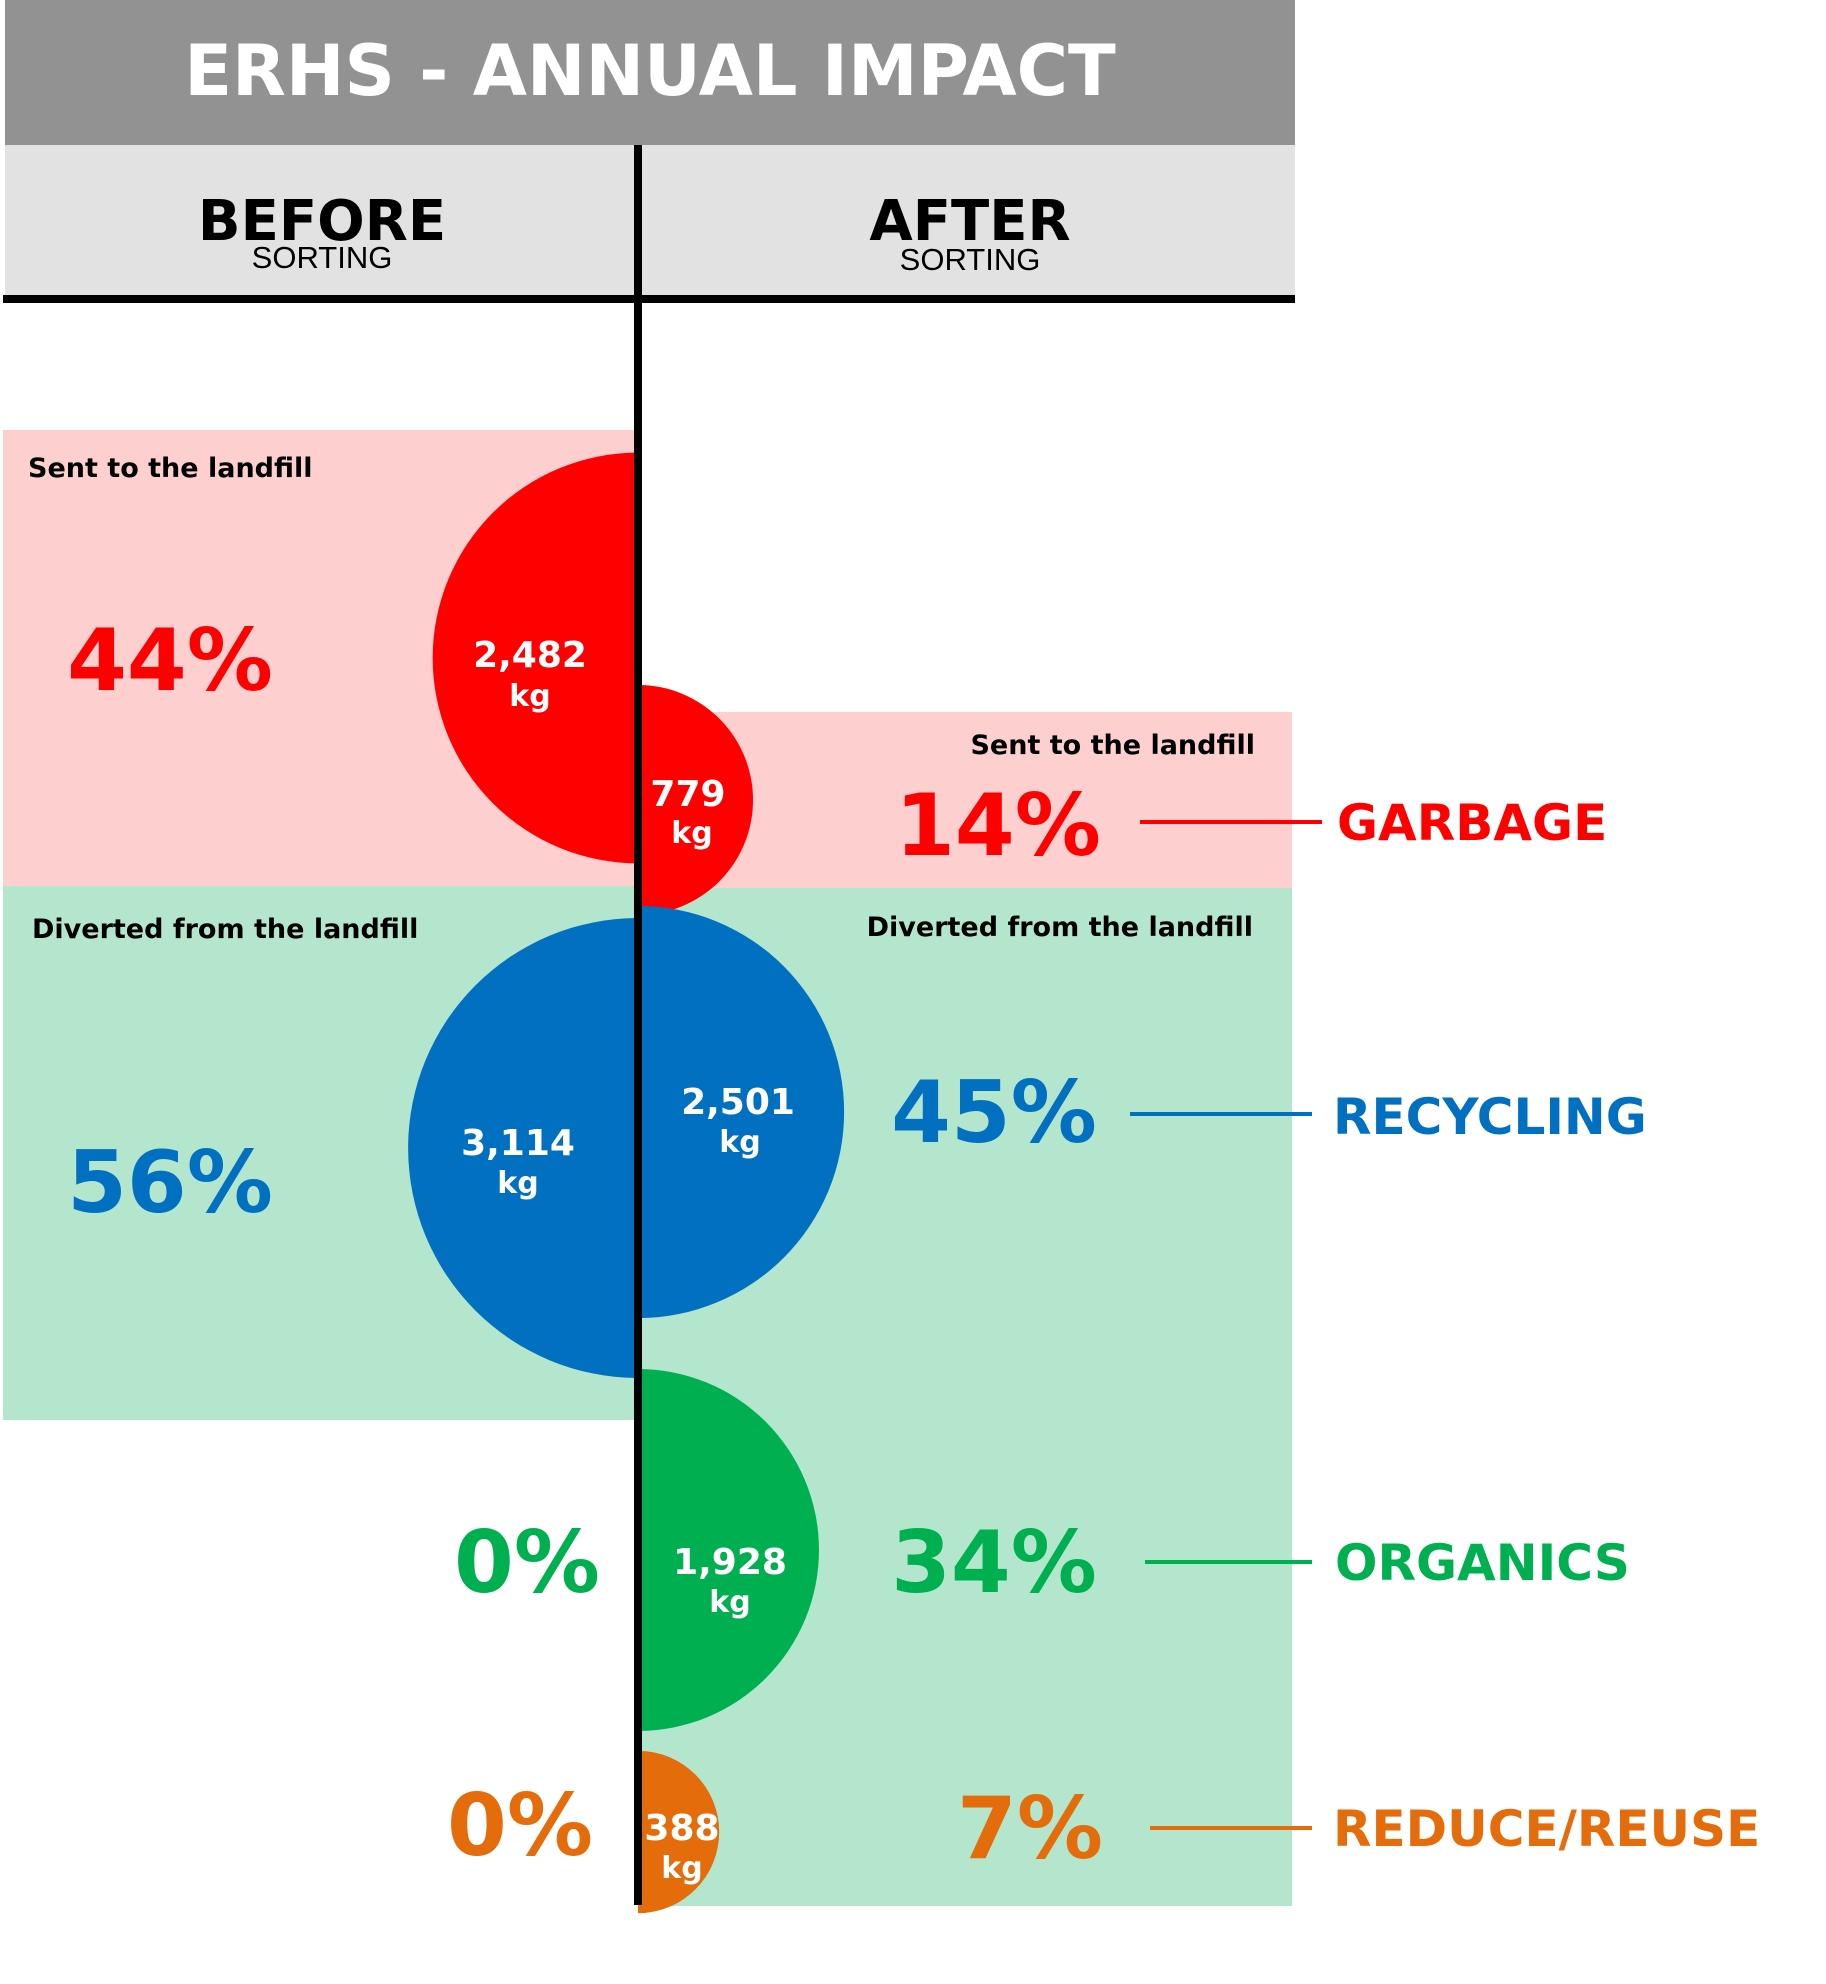 The width and height of the screenshot is (1826, 1984). What do you see at coordinates (170, 1183) in the screenshot?
I see `recycling-before-percent: 56%` at bounding box center [170, 1183].